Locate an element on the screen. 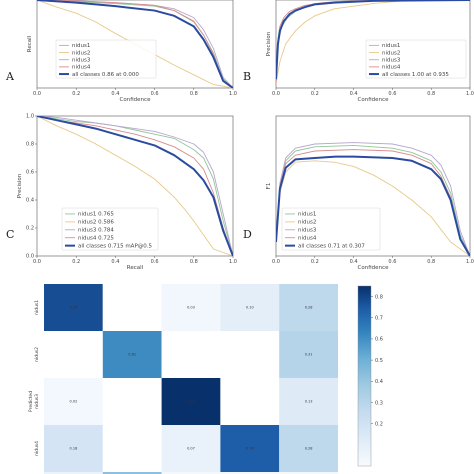 Image resolution: width=474 pixels, height=474 pixels. y-tick-label-c: 0.4 is located at coordinates (30, 201).